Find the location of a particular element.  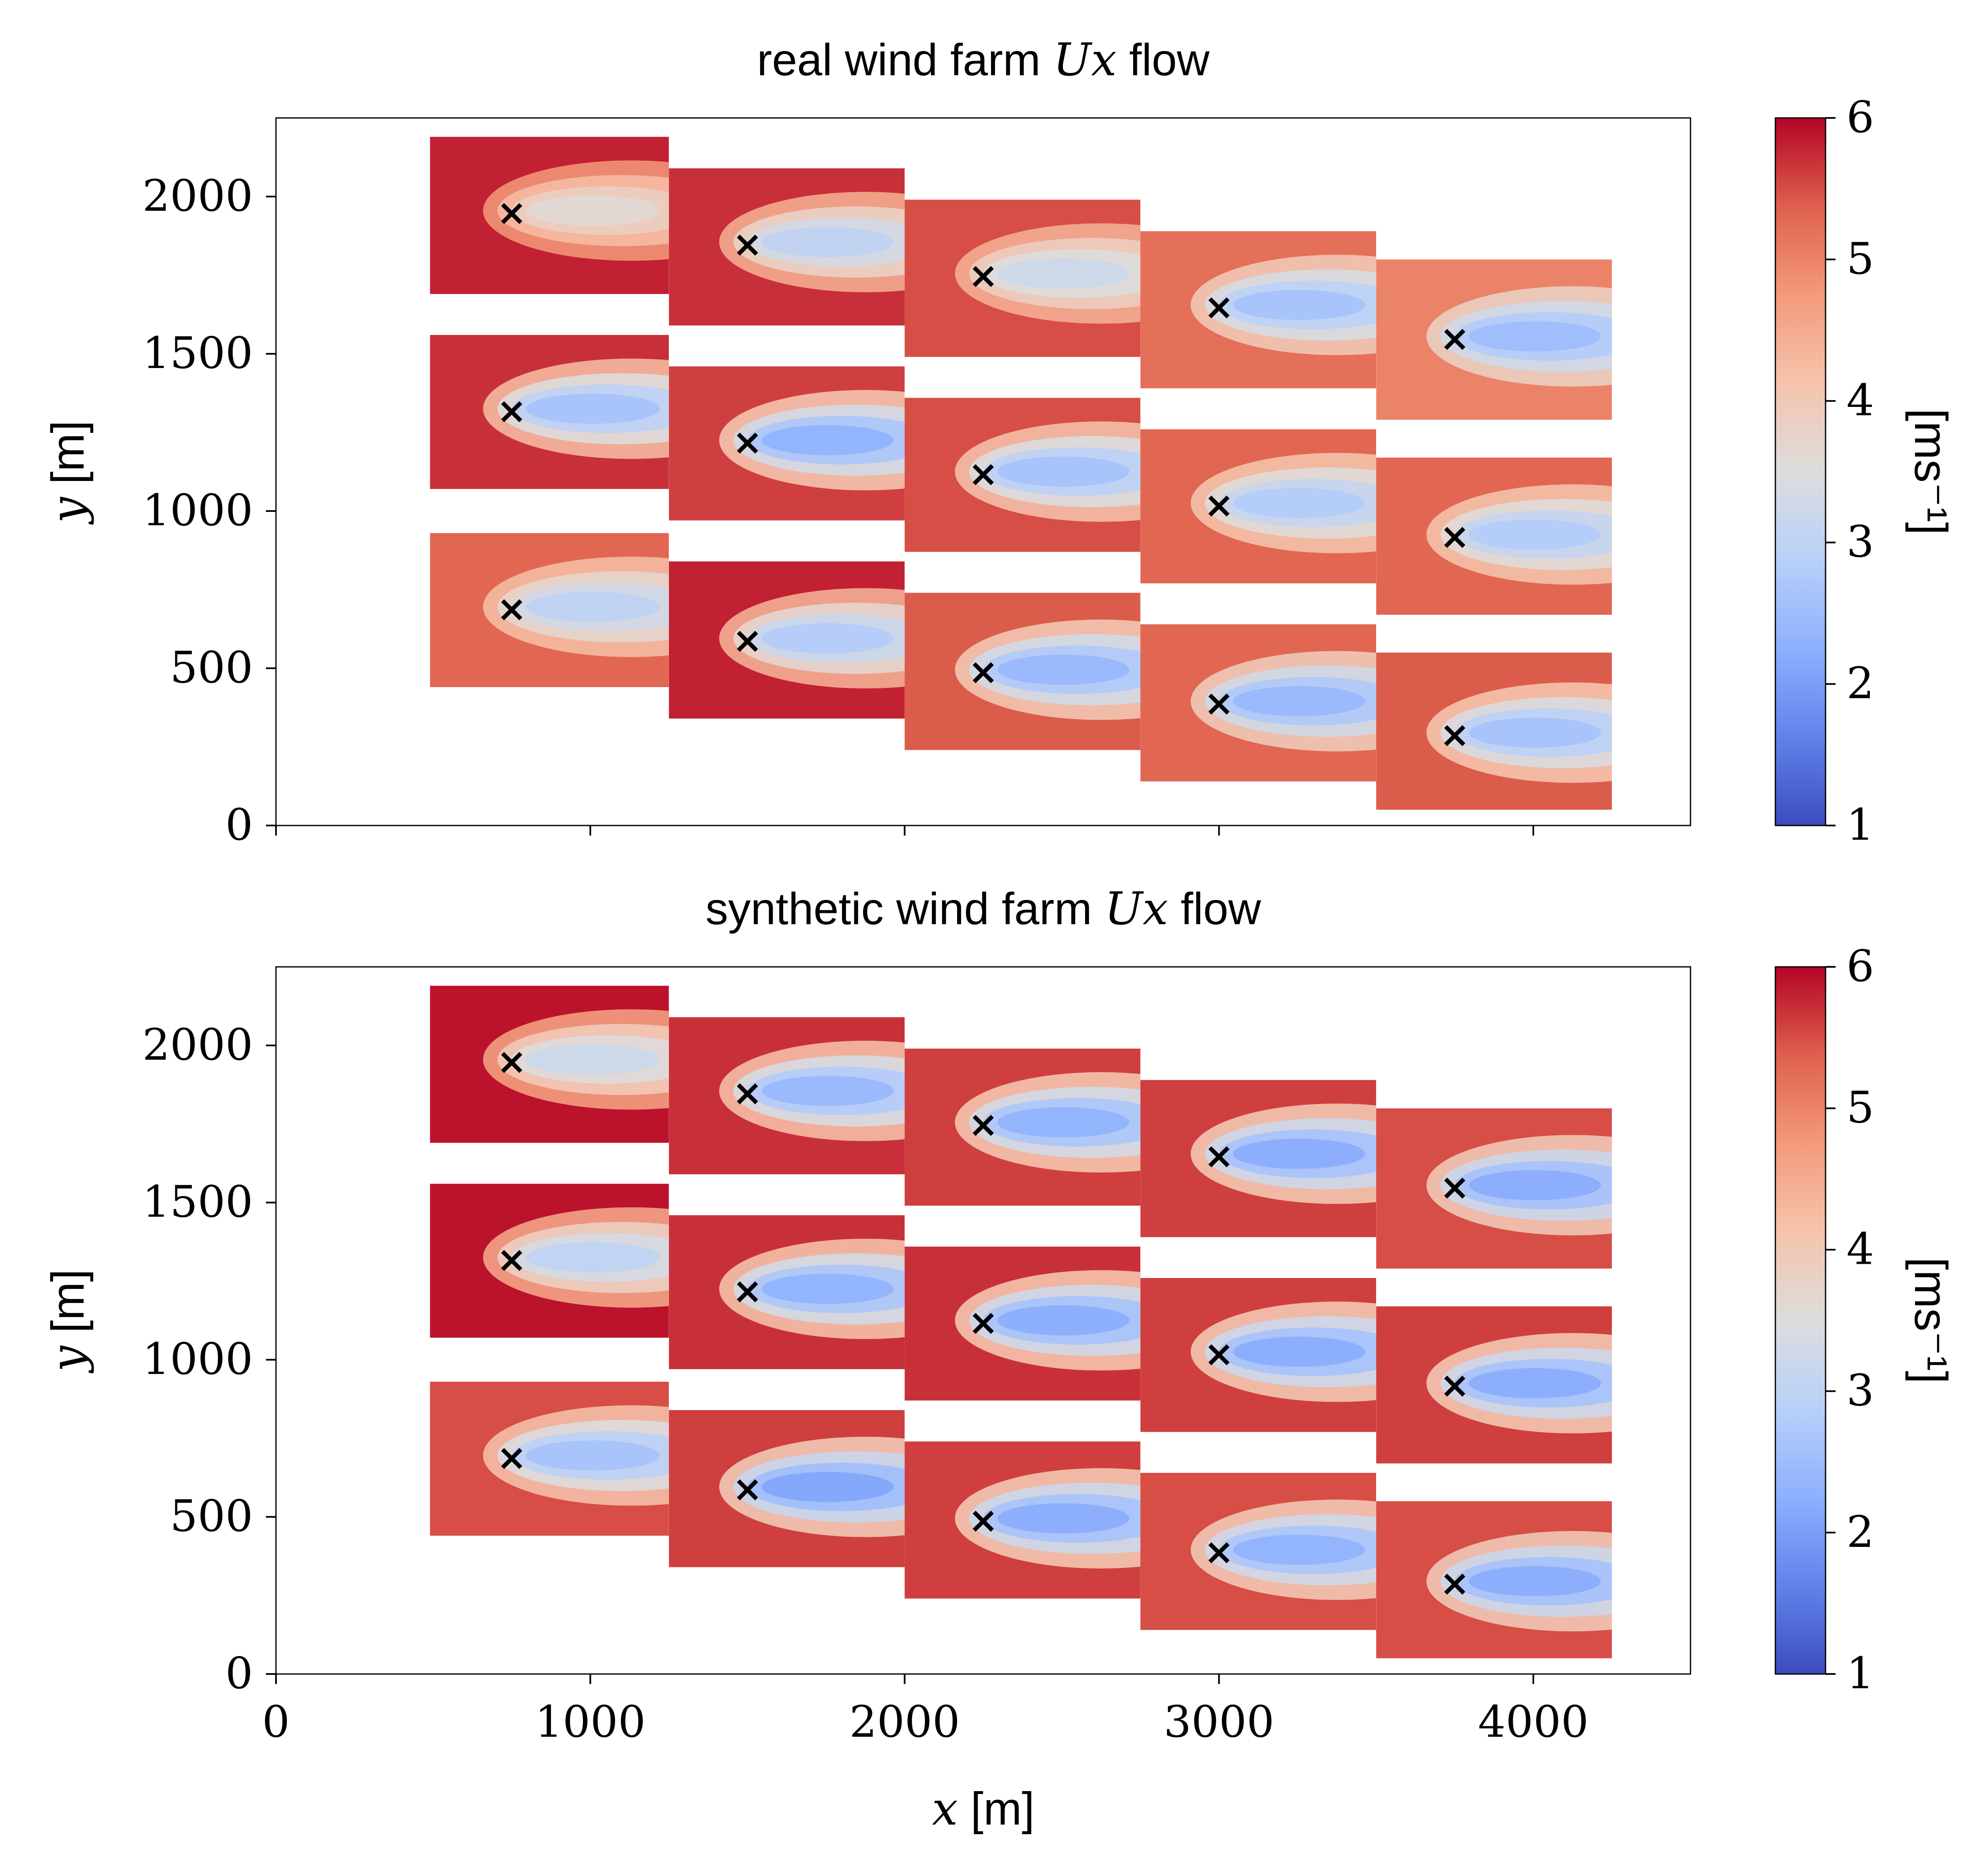

colorbar-tick-label: 6 is located at coordinates (1860, 966).